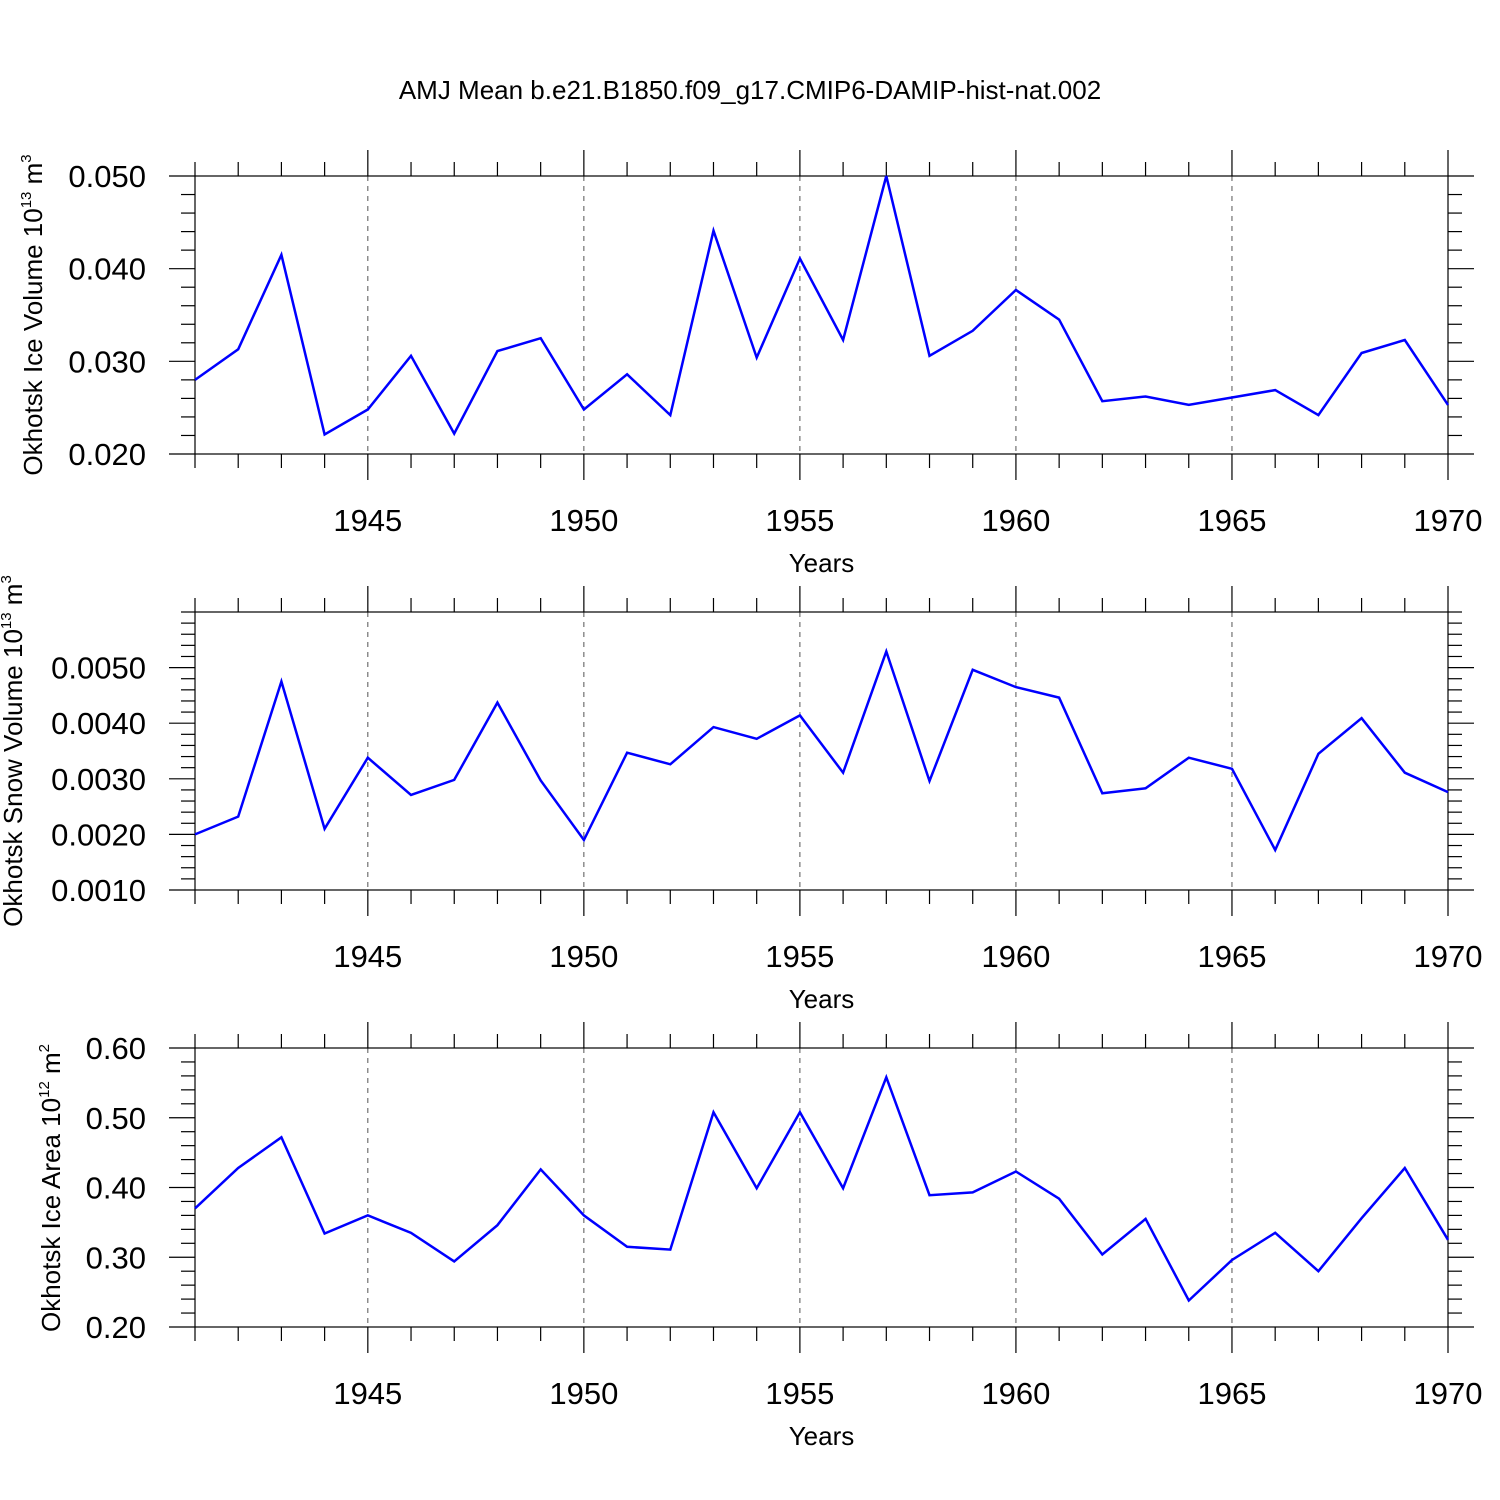 This screenshot has width=1500, height=1500. What do you see at coordinates (107, 269) in the screenshot?
I see `y-tick-label: 0.040` at bounding box center [107, 269].